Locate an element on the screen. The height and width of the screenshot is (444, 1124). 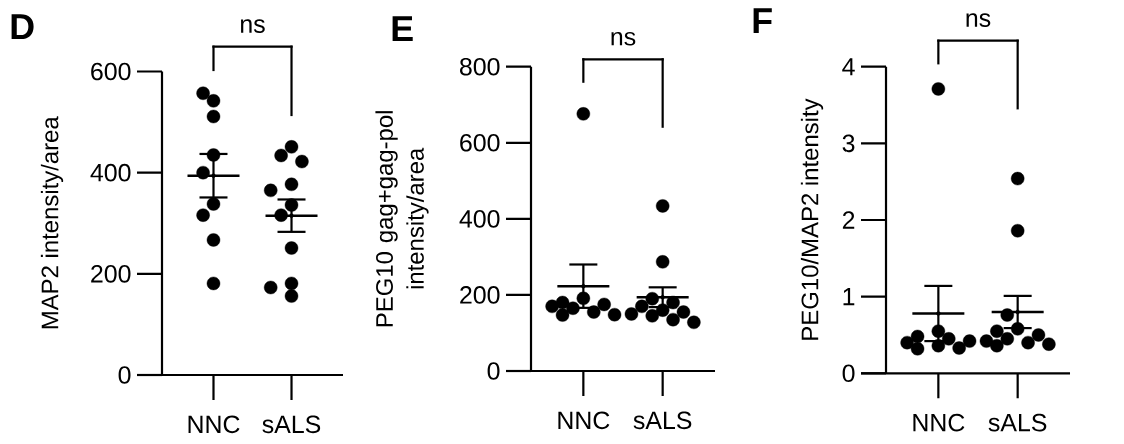
y-tick-label: 3 is located at coordinates (848, 143).